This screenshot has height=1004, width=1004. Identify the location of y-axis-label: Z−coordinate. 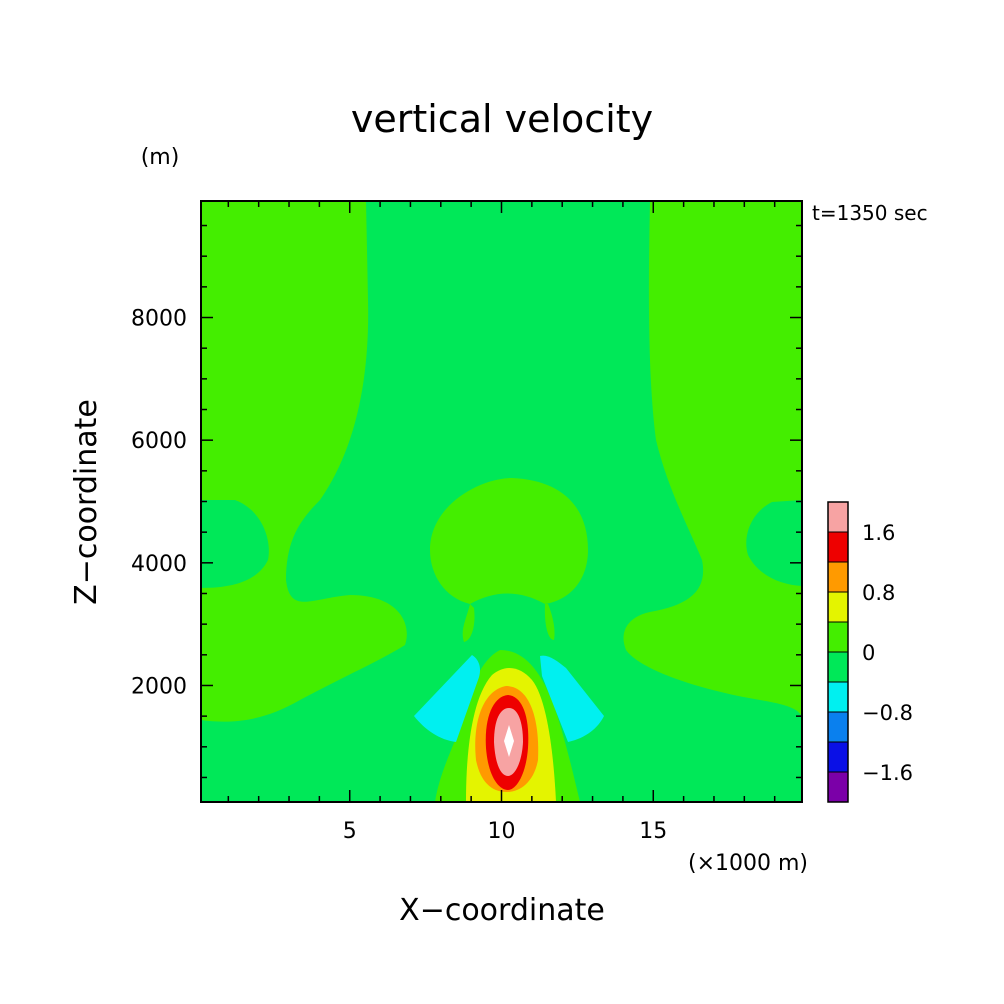
(86, 502).